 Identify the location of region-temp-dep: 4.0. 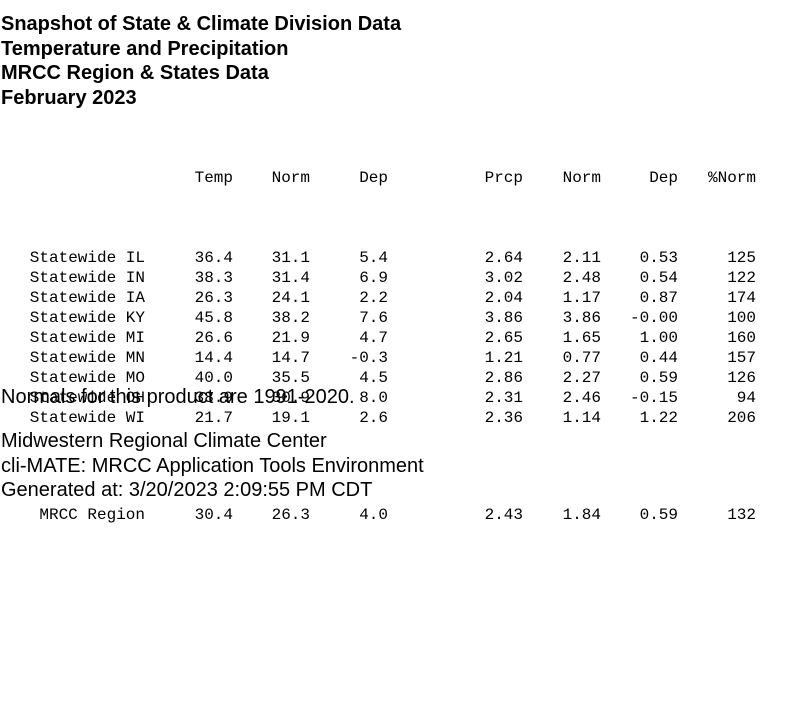
(373, 515).